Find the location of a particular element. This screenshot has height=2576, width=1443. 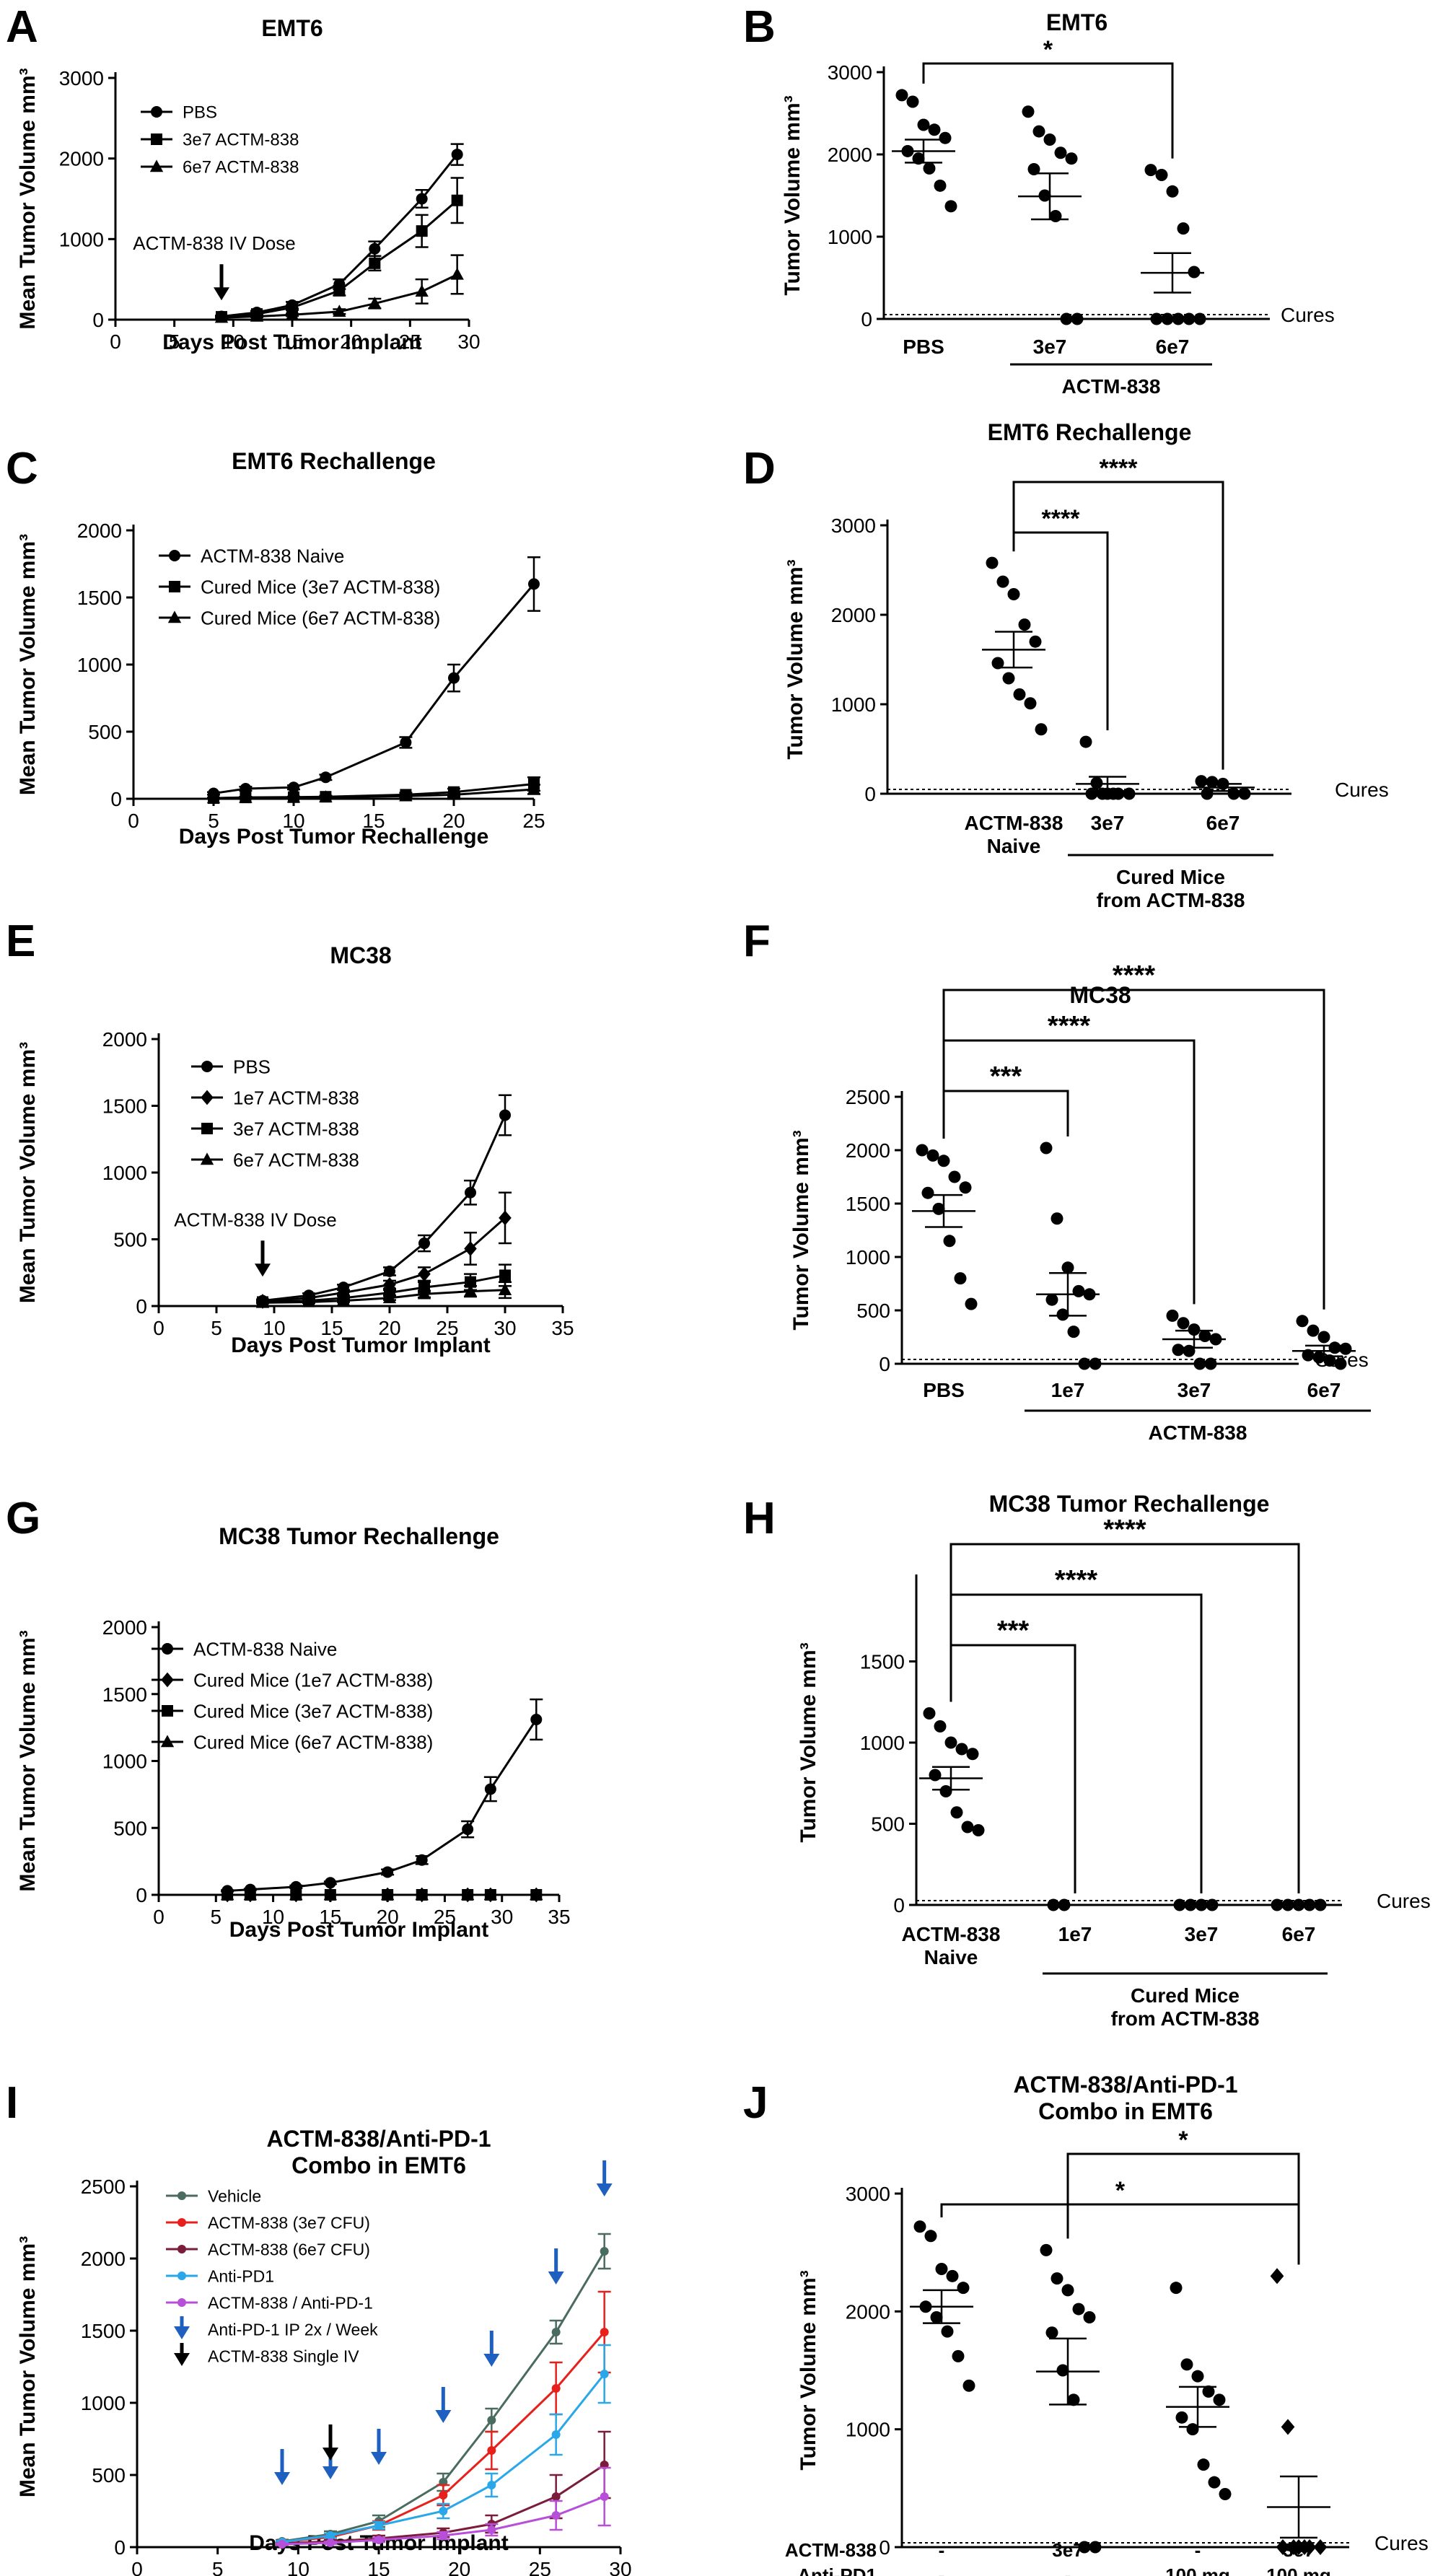

x-tick-label: 20 is located at coordinates (389, 1328).